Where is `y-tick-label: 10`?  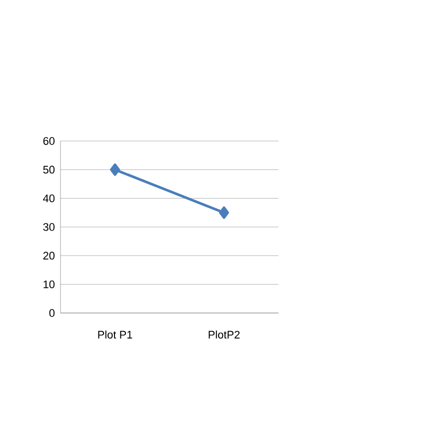
y-tick-label: 10 is located at coordinates (49, 284).